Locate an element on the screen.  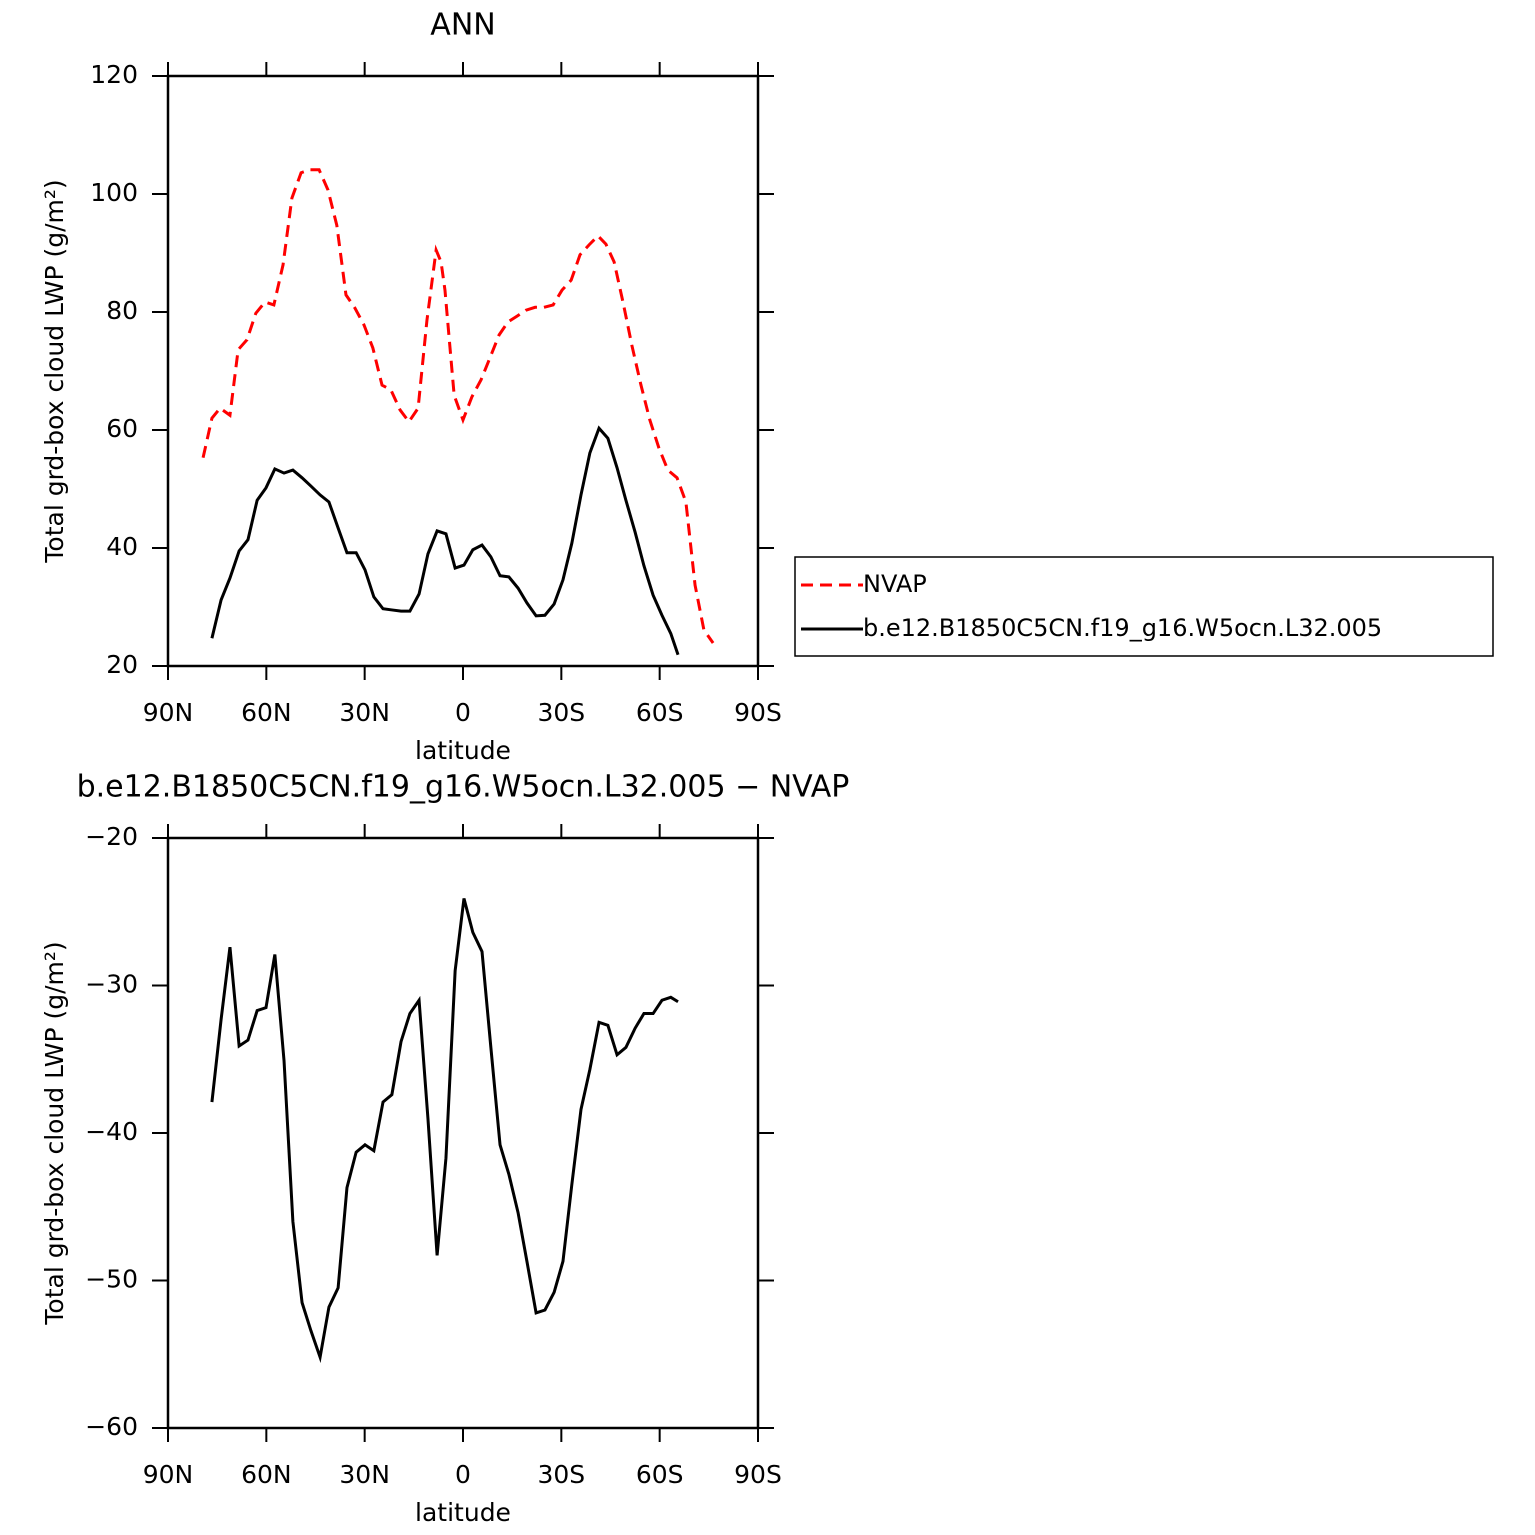
y-tick-label: 60 is located at coordinates (122, 428).